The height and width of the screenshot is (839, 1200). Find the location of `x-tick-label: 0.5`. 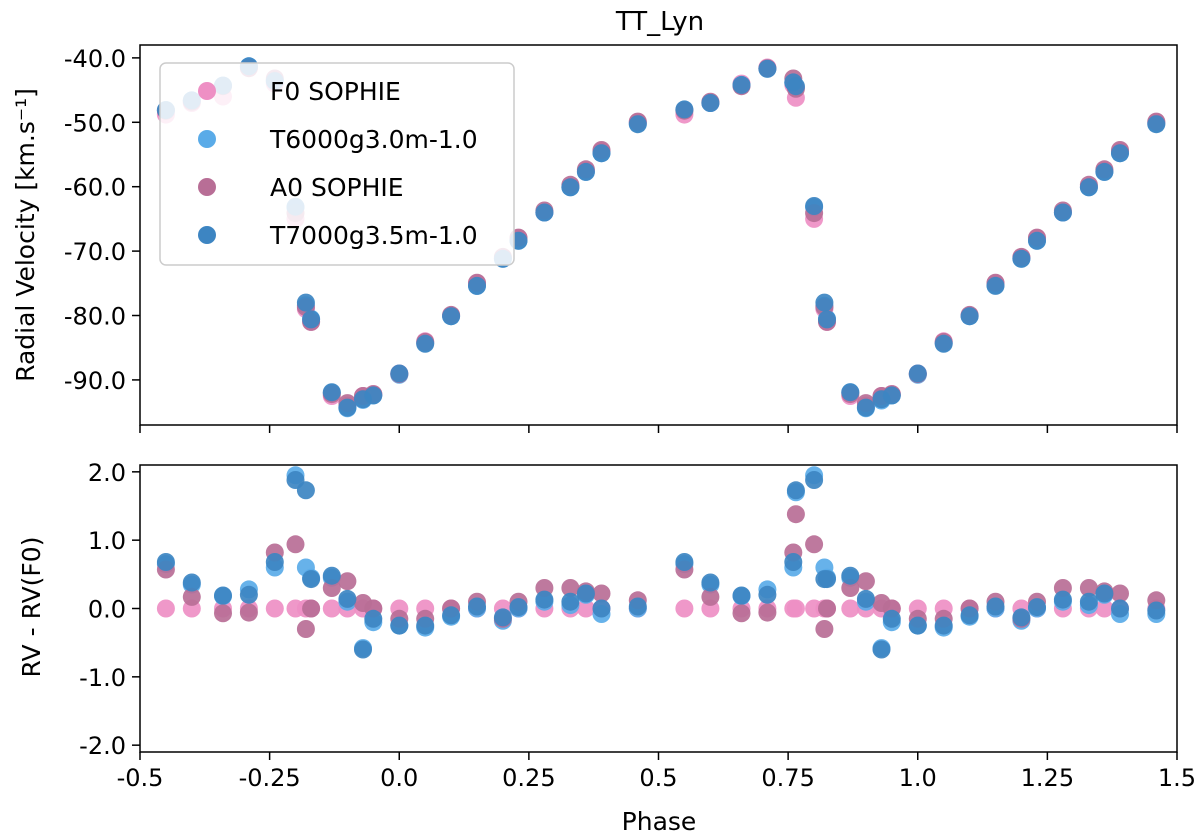

x-tick-label: 0.5 is located at coordinates (658, 778).